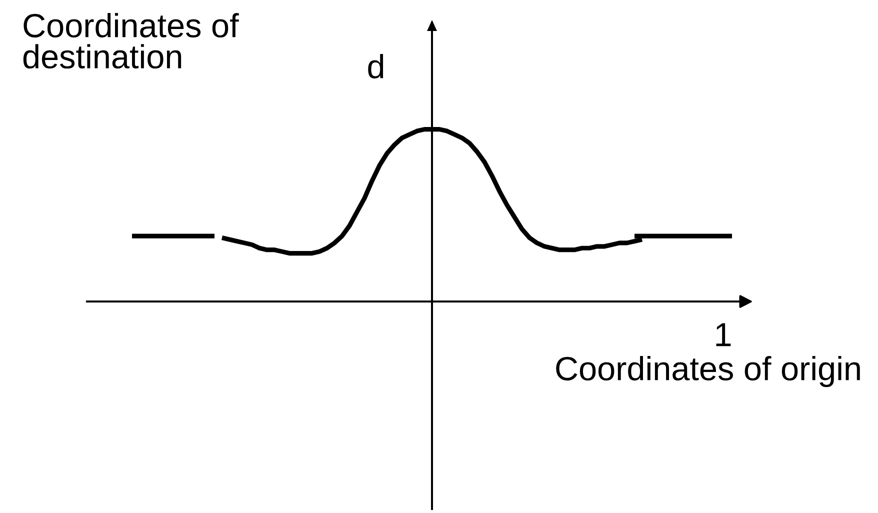  I want to click on x-axis-title: Coordinates of origin, so click(708, 372).